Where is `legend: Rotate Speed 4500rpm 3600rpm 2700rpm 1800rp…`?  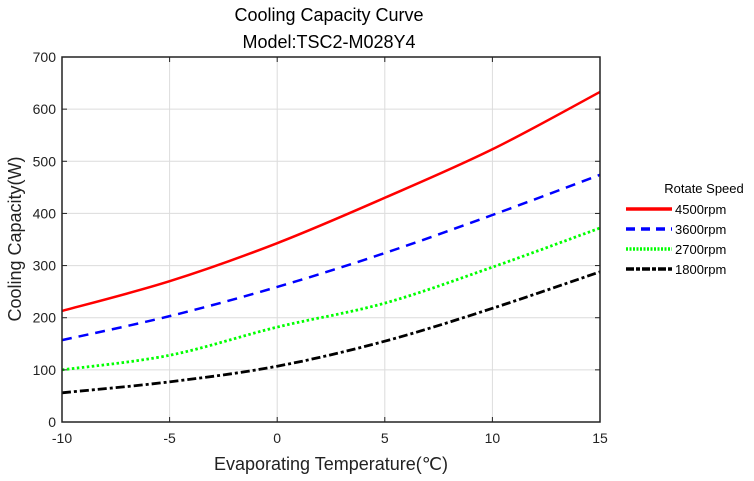
legend: Rotate Speed 4500rpm 3600rpm 2700rpm 1800rp… is located at coordinates (685, 229).